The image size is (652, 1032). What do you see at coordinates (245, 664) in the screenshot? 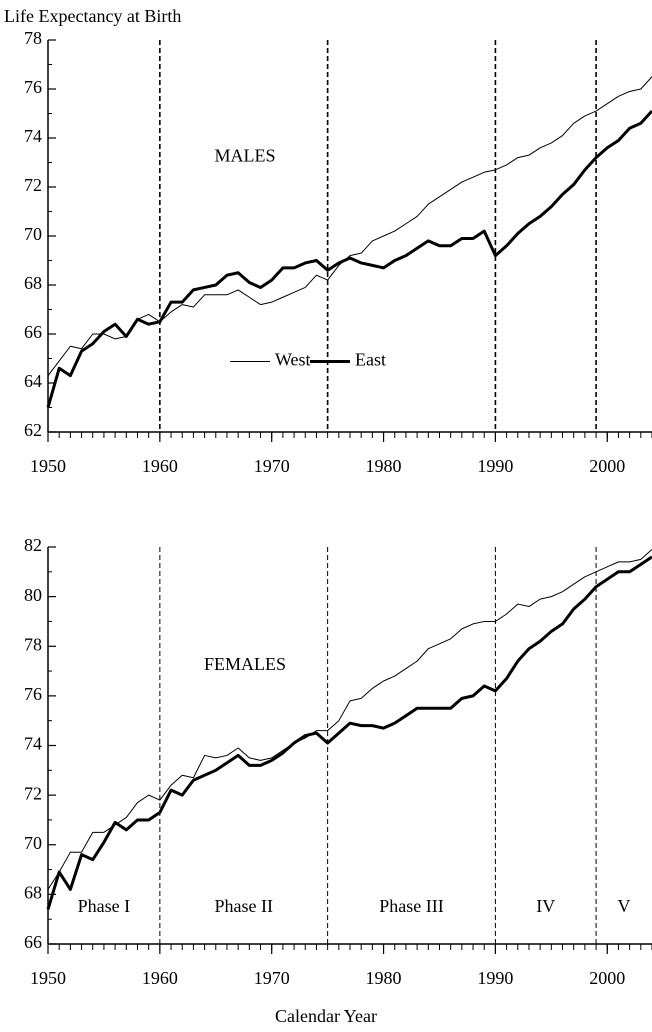
I see `panel-label: FEMALES` at bounding box center [245, 664].